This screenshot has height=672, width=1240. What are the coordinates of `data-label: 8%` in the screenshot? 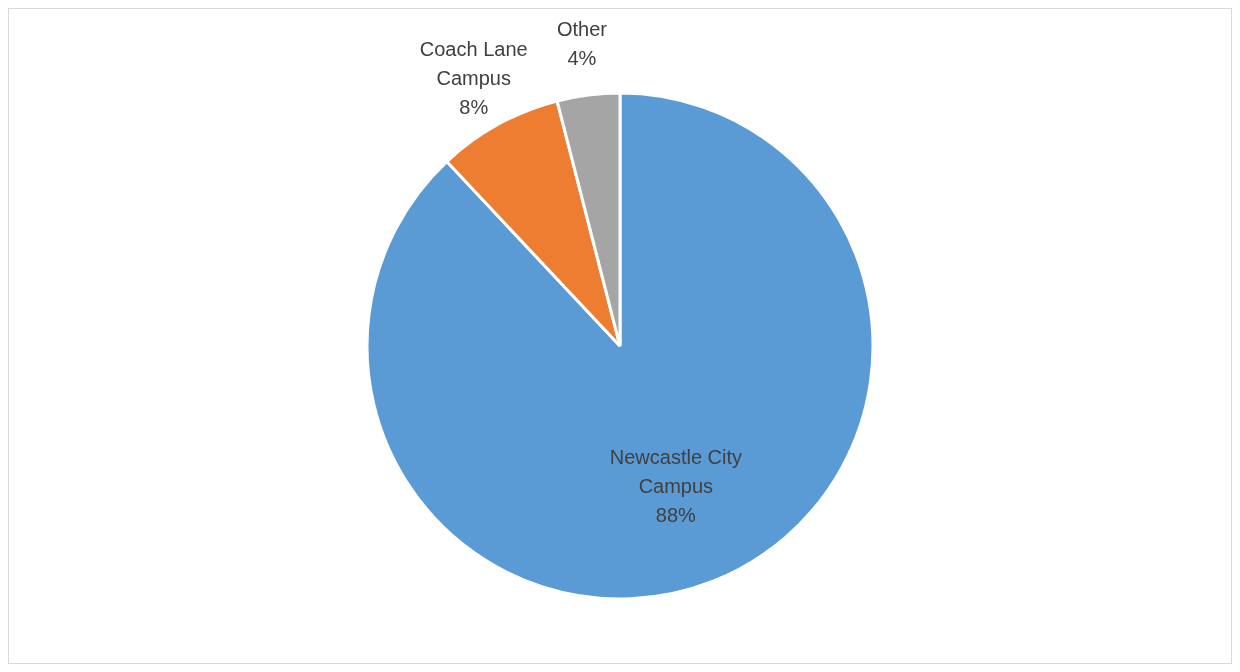 It's located at (474, 107).